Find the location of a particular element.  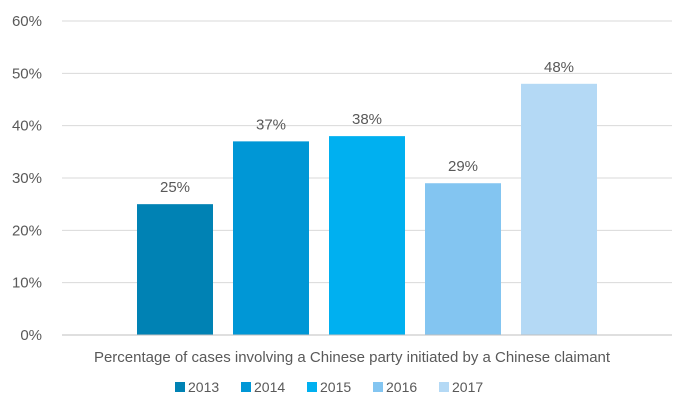

data-label-2015: 38% is located at coordinates (367, 119).